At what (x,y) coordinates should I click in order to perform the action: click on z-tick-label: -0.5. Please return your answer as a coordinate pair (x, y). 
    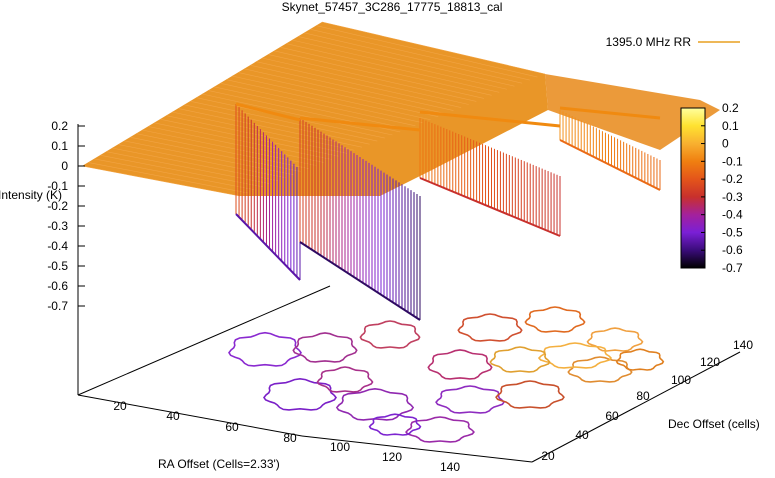
    Looking at the image, I should click on (57, 266).